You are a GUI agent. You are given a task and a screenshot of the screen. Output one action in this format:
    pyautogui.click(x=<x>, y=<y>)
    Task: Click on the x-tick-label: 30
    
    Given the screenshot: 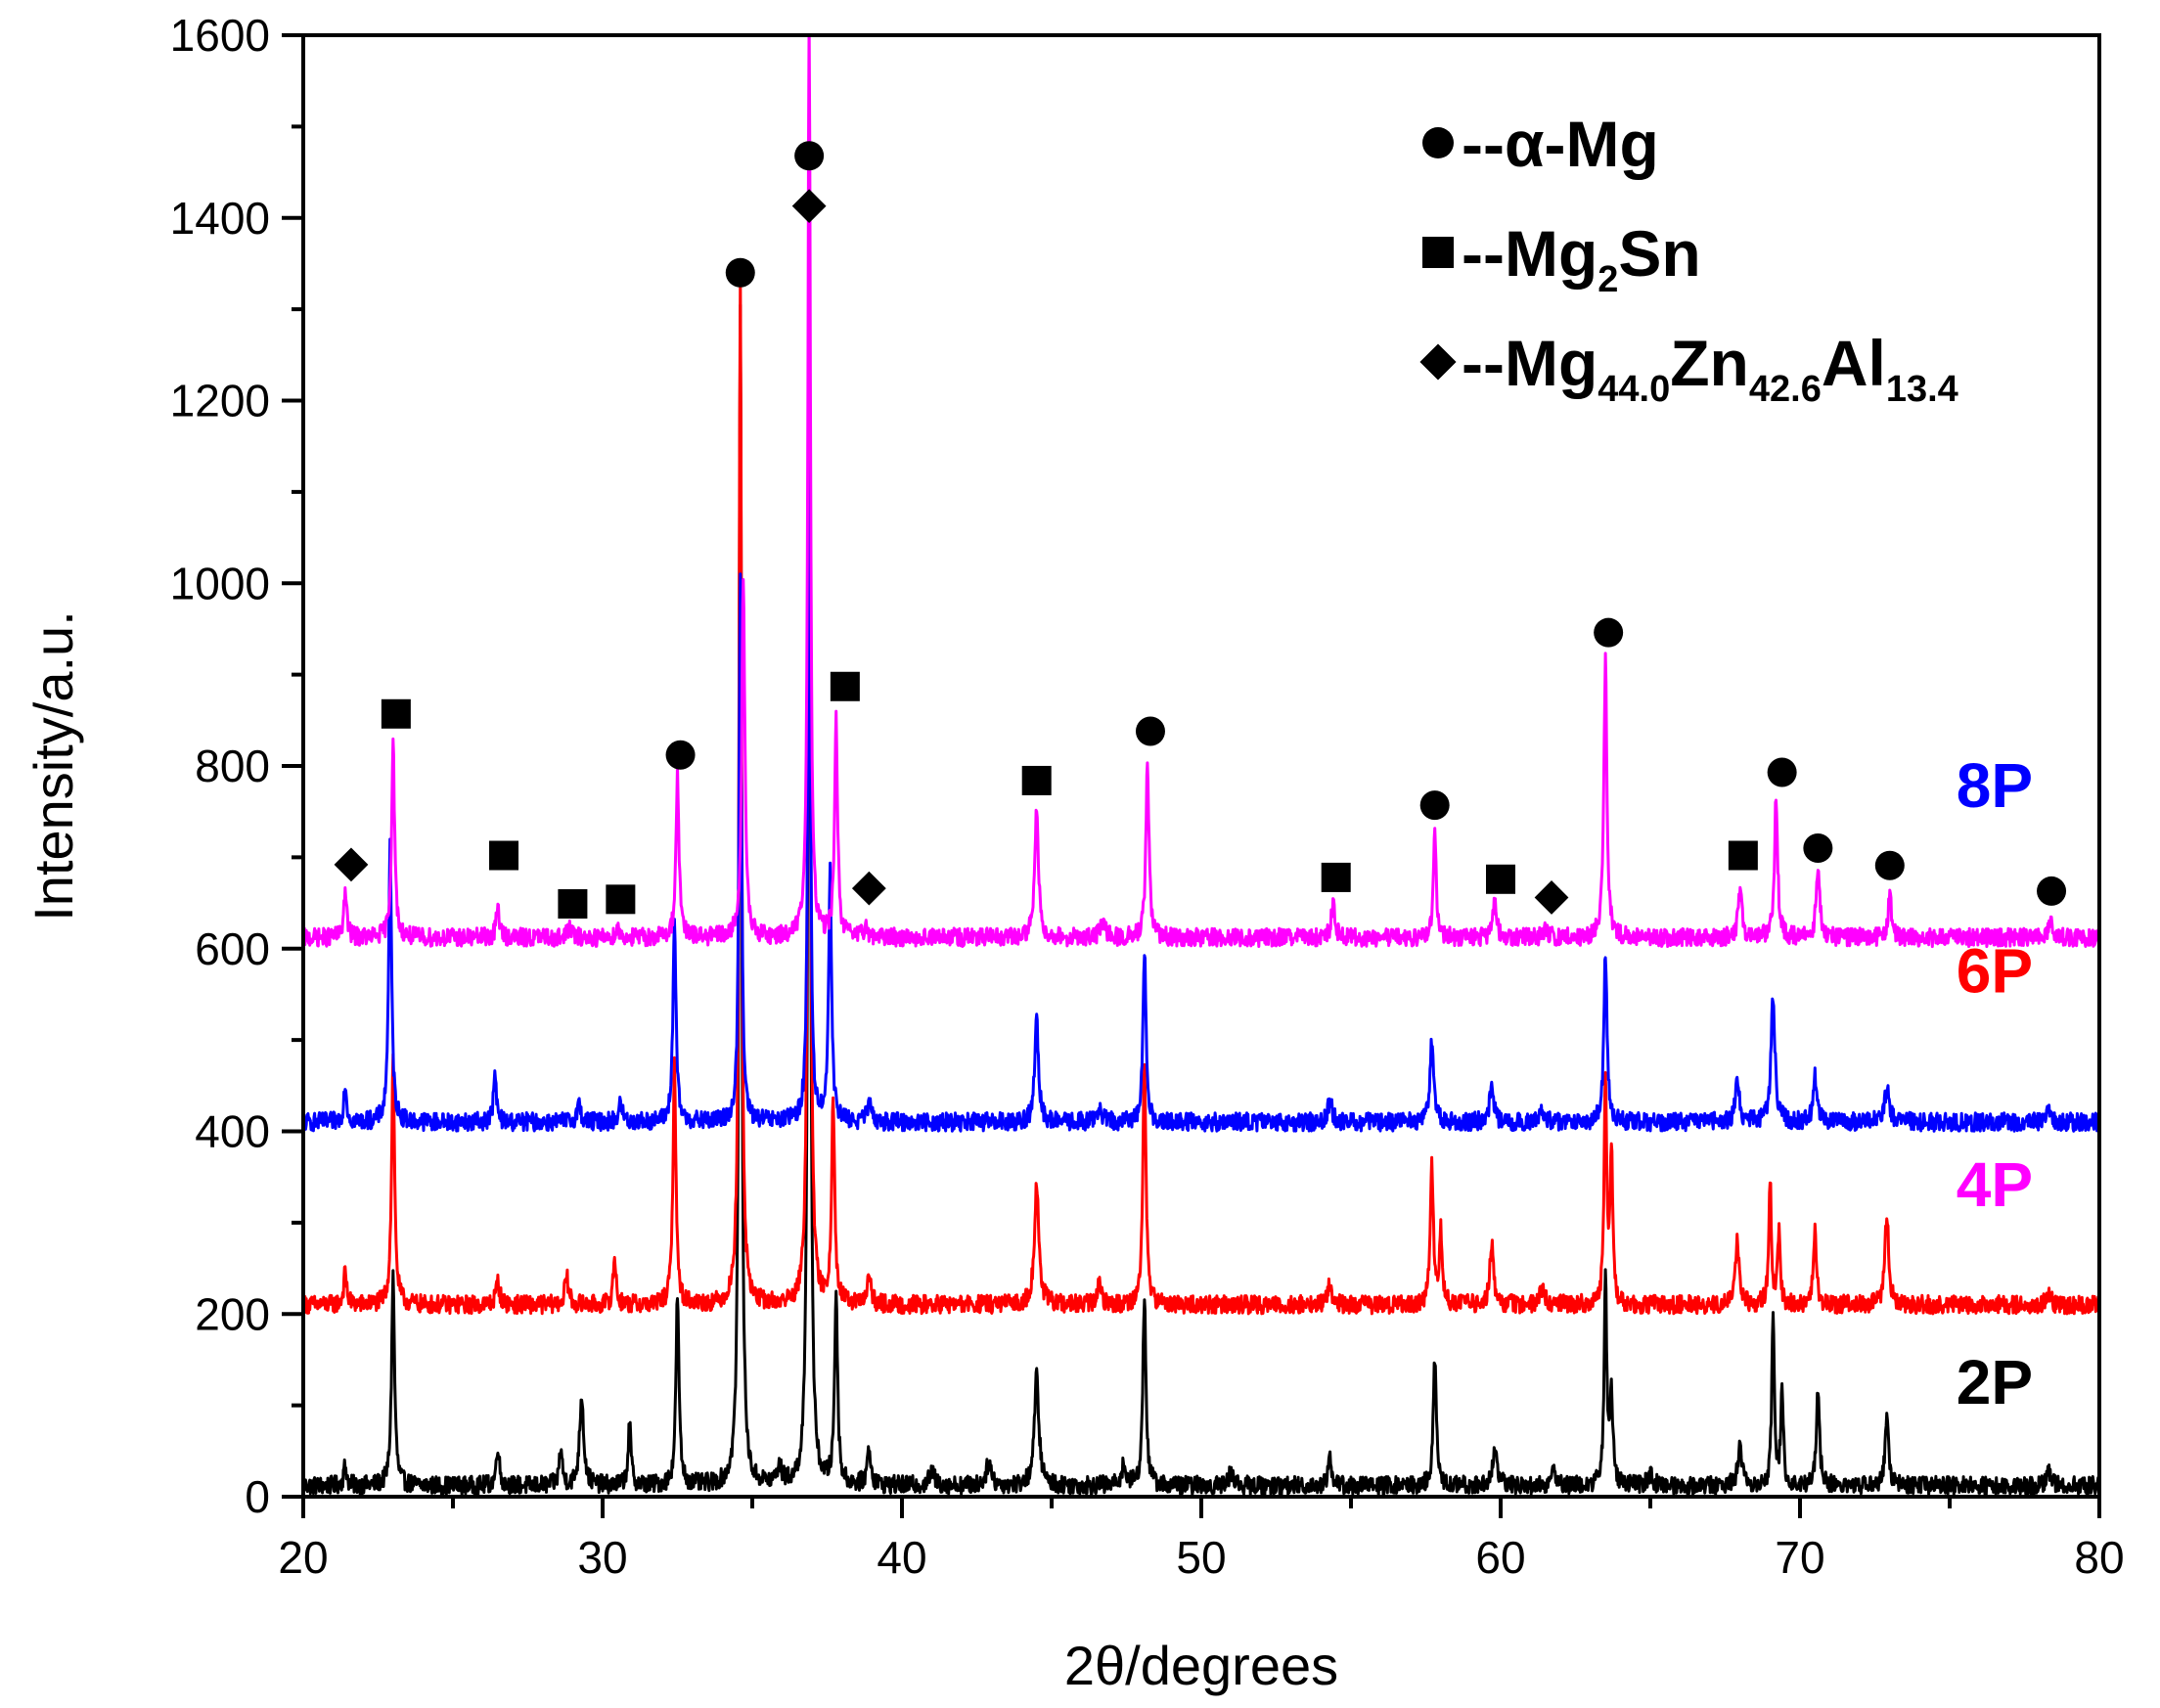 What is the action you would take?
    pyautogui.click(x=602, y=1557)
    